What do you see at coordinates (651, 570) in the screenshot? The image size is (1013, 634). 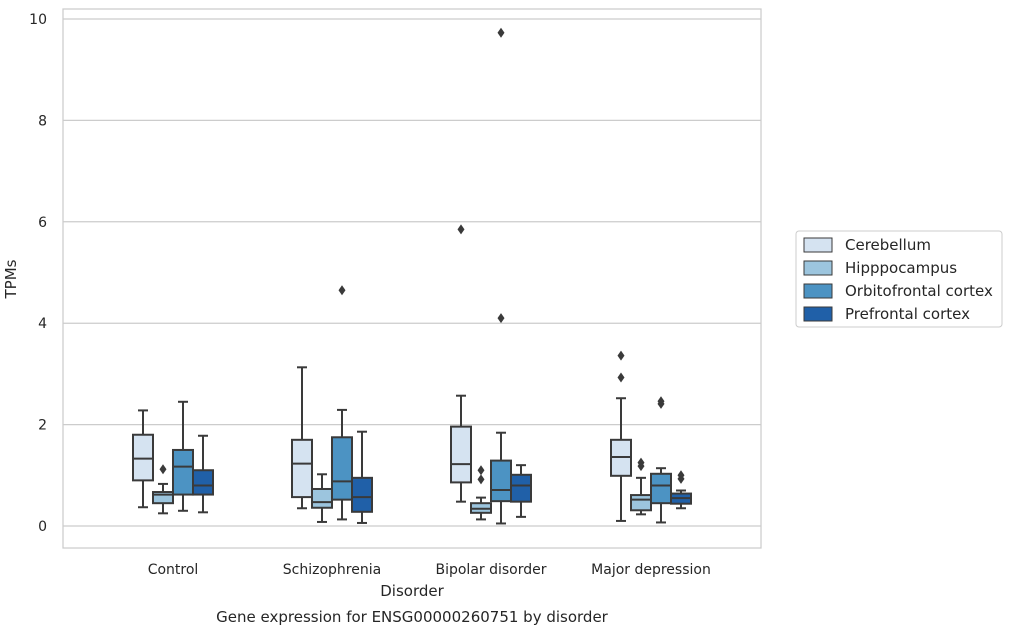 I see `x-tick-label: Major depression` at bounding box center [651, 570].